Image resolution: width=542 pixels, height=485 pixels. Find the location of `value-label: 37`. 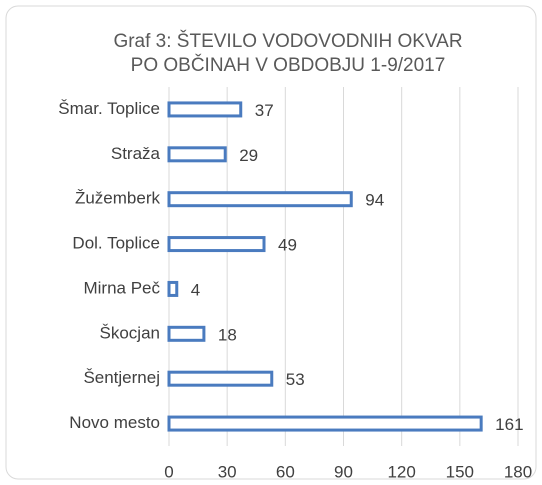

value-label: 37 is located at coordinates (264, 110).